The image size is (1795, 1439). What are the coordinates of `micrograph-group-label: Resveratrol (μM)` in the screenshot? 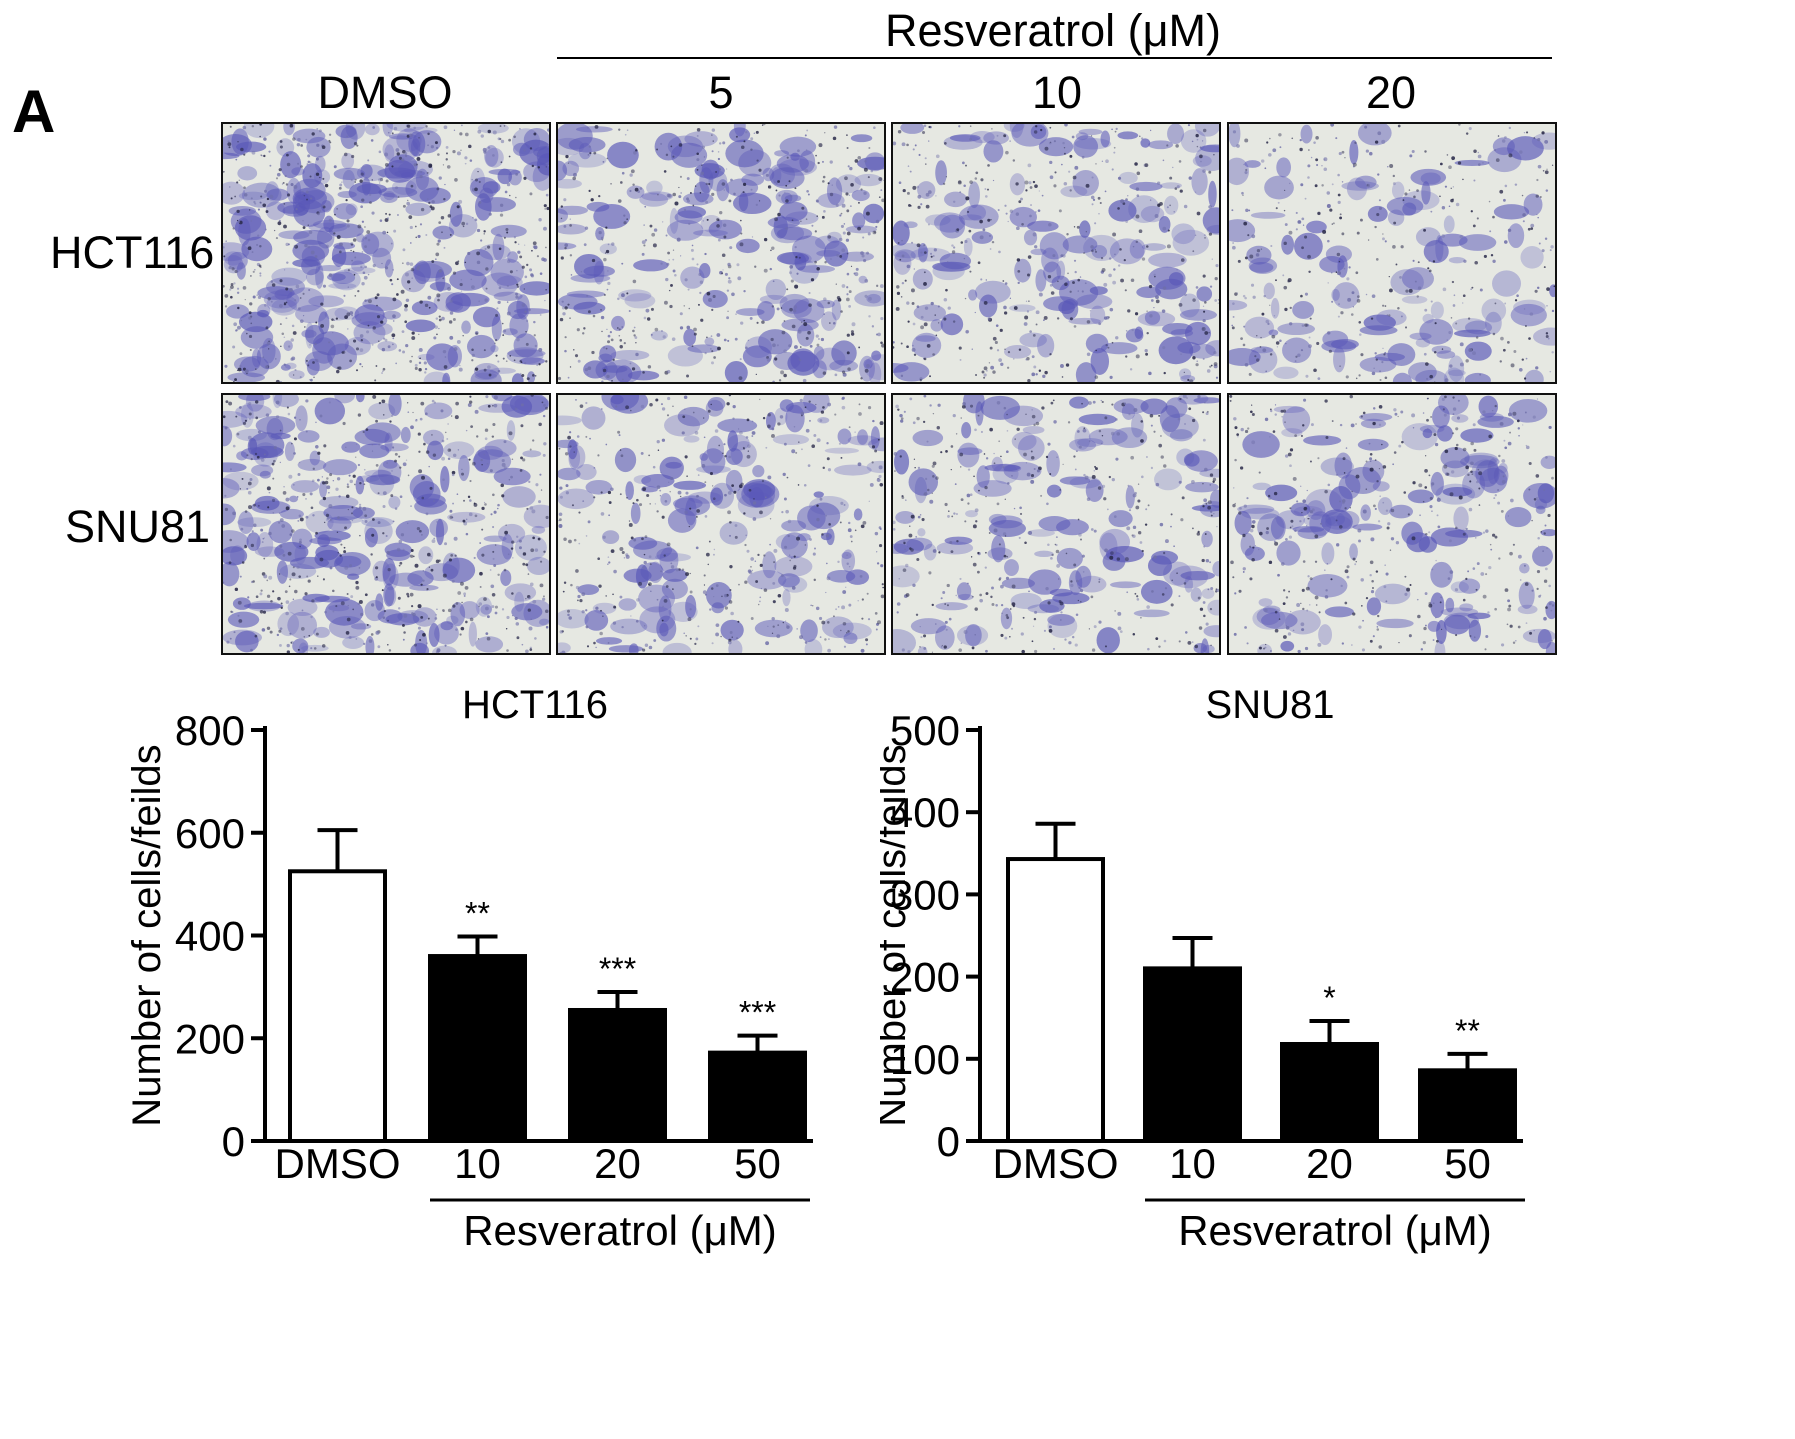 It's located at (1053, 30).